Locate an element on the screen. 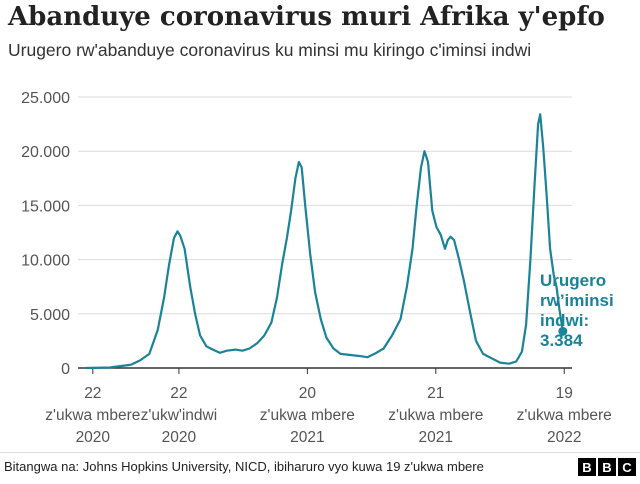 This screenshot has width=640, height=484. y-tick-label: 15.000 is located at coordinates (45, 206).